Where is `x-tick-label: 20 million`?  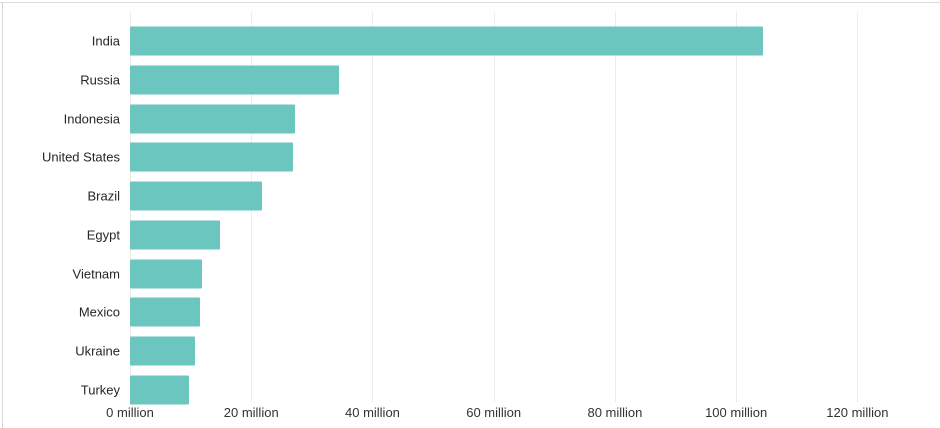
x-tick-label: 20 million is located at coordinates (251, 412).